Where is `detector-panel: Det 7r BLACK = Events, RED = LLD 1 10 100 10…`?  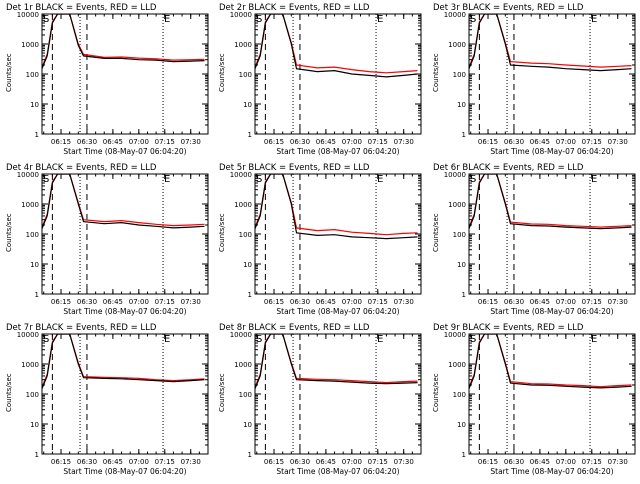 detector-panel: Det 7r BLACK = Events, RED = LLD 1 10 100 10… is located at coordinates (107, 399).